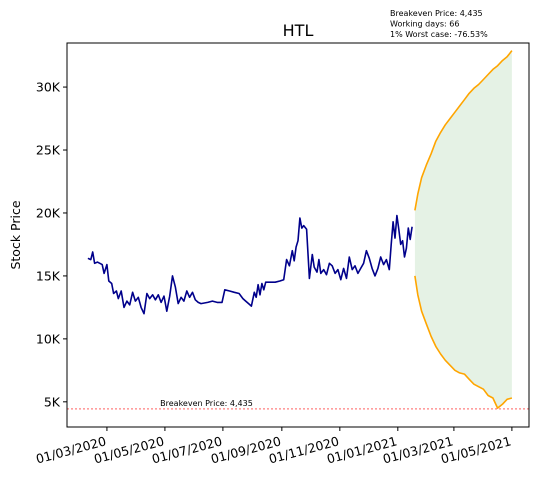 The height and width of the screenshot is (482, 554). I want to click on price-history-line, so click(250, 264).